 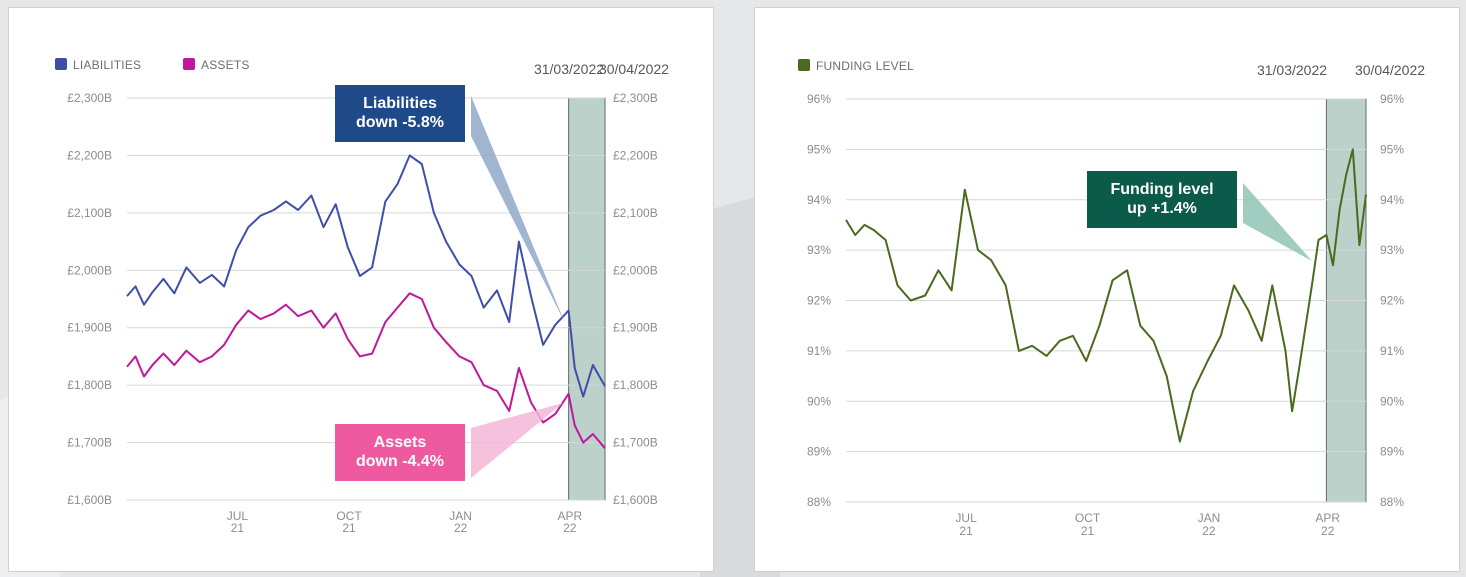 I want to click on callout-text: Liabilities, so click(x=400, y=103).